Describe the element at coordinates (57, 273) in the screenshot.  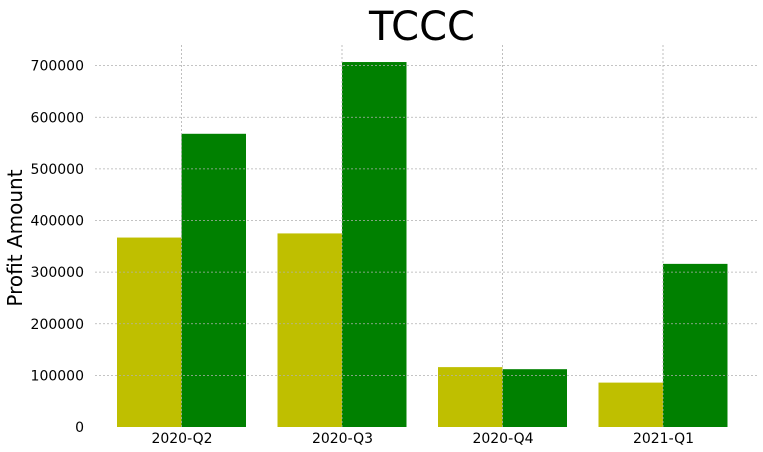
I see `y-tick-label: 300000` at that location.